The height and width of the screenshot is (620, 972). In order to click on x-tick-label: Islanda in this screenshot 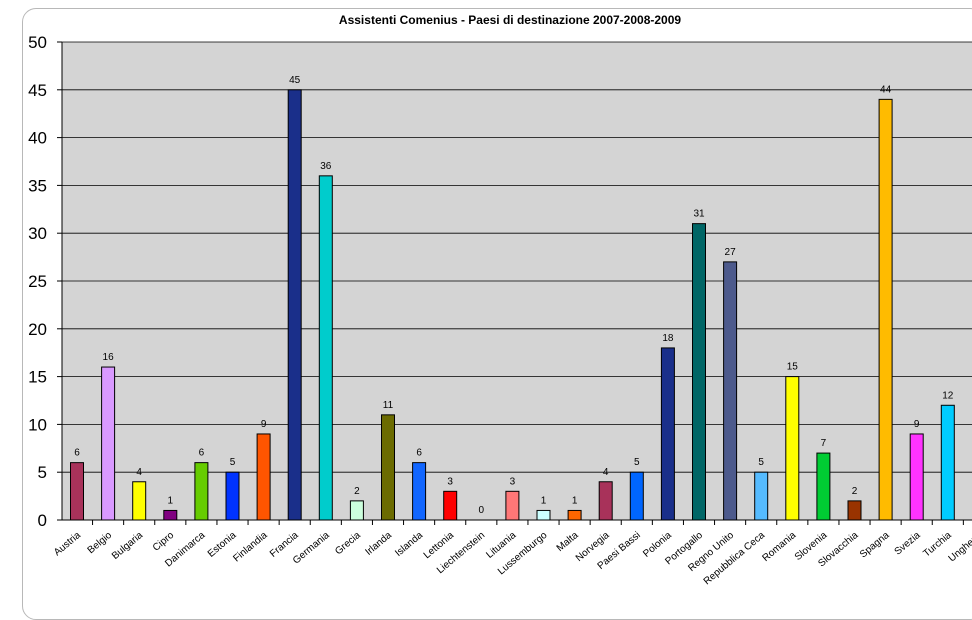, I will do `click(409, 544)`.